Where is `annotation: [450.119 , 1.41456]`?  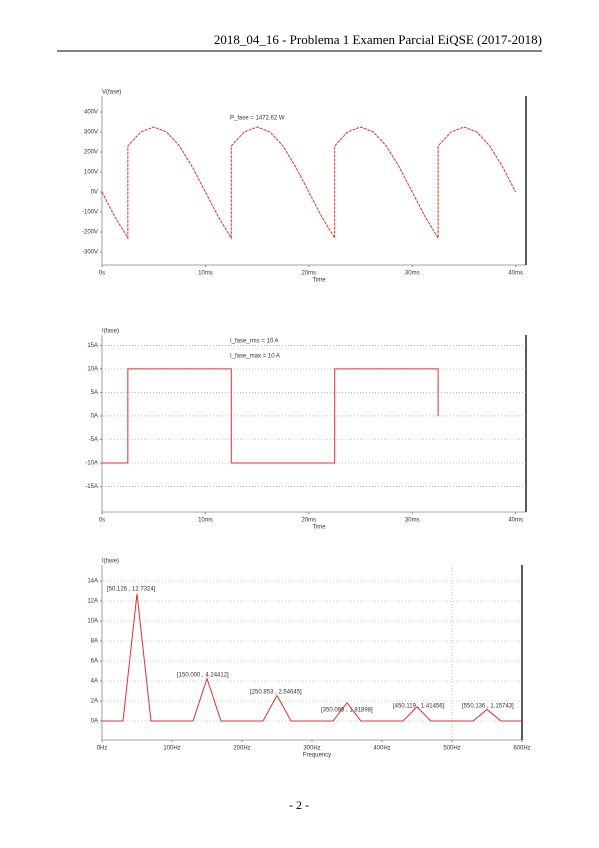 annotation: [450.119 , 1.41456] is located at coordinates (419, 707).